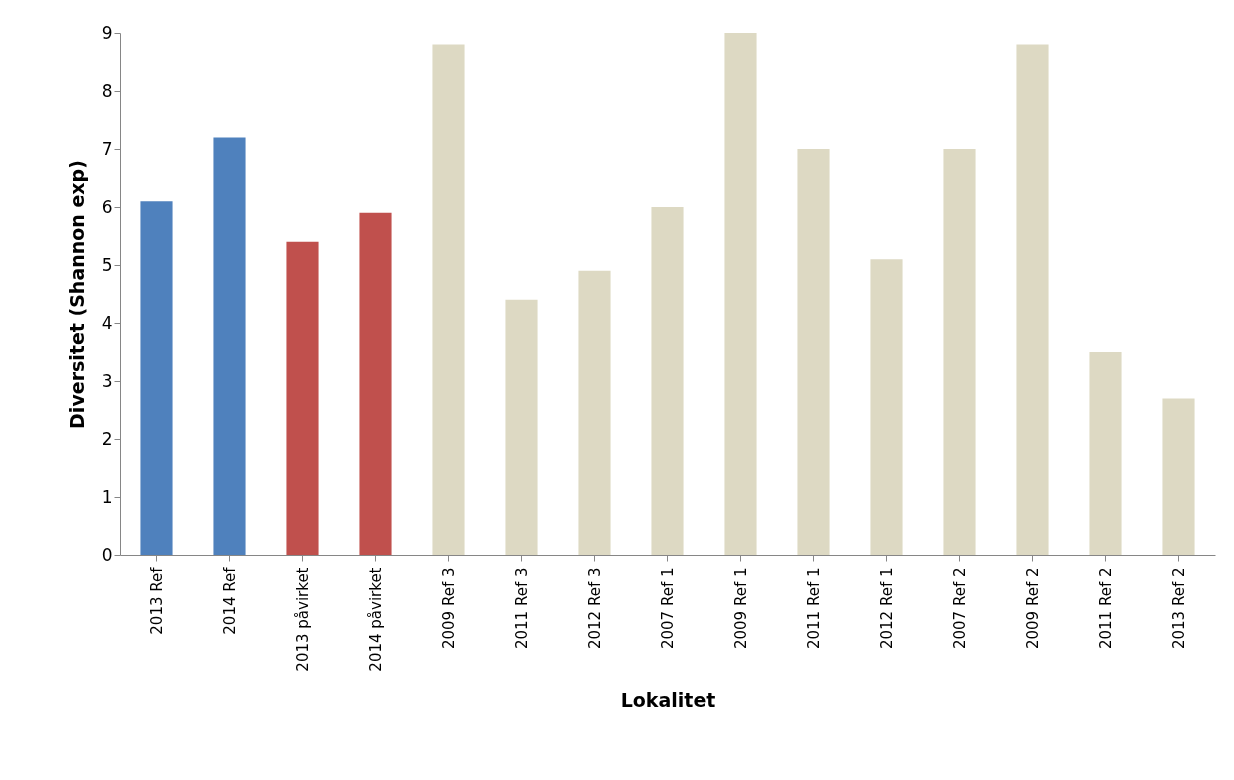  What do you see at coordinates (668, 699) in the screenshot?
I see `x-axis-title: Lokalitet` at bounding box center [668, 699].